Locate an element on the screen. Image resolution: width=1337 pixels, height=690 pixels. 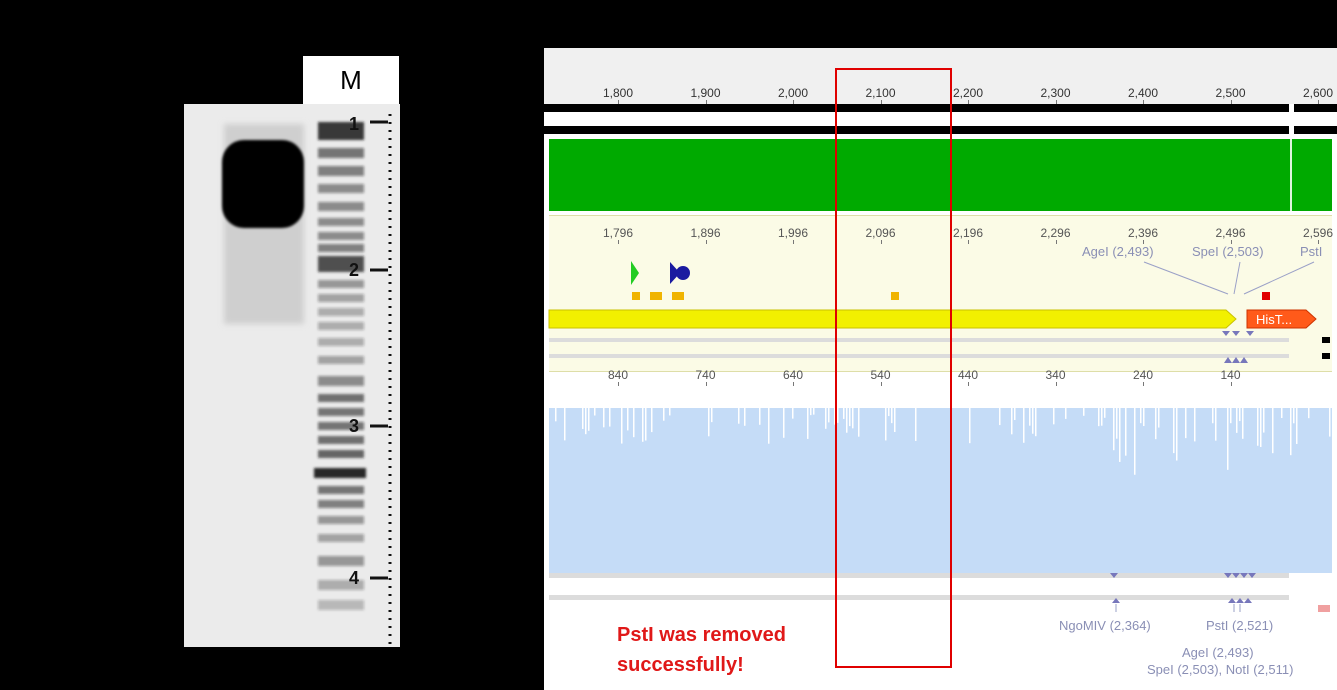
coverage-track-green is located at coordinates (940, 175).